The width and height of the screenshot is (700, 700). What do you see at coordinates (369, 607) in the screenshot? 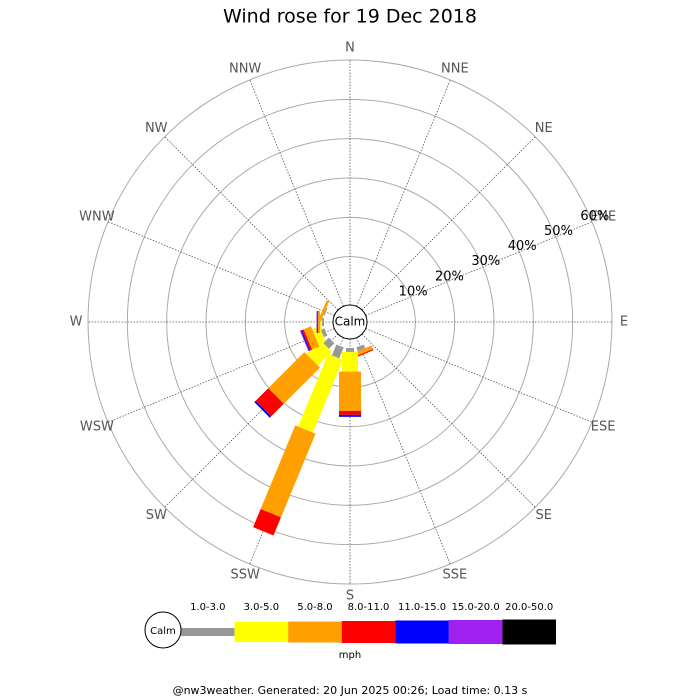
I see `legend-label: 8.0-11.0` at bounding box center [369, 607].